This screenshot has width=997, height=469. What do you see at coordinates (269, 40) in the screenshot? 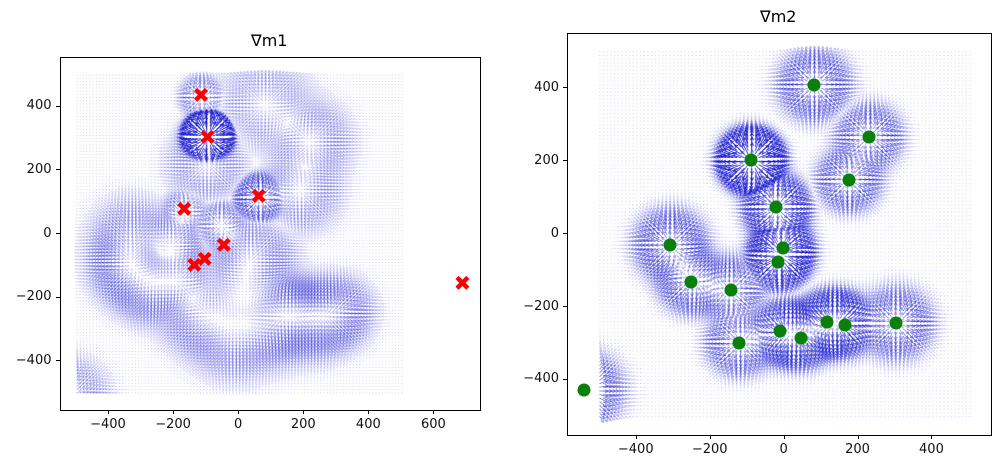
I see `m1-title: ∇m1` at bounding box center [269, 40].